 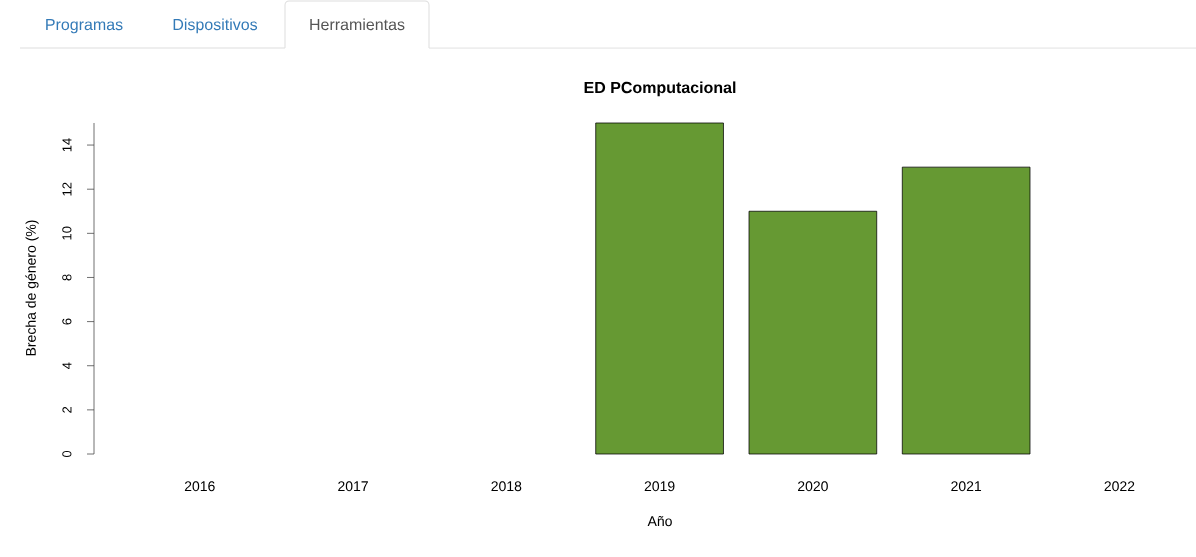 I want to click on y-tick-label: 8, so click(x=67, y=277).